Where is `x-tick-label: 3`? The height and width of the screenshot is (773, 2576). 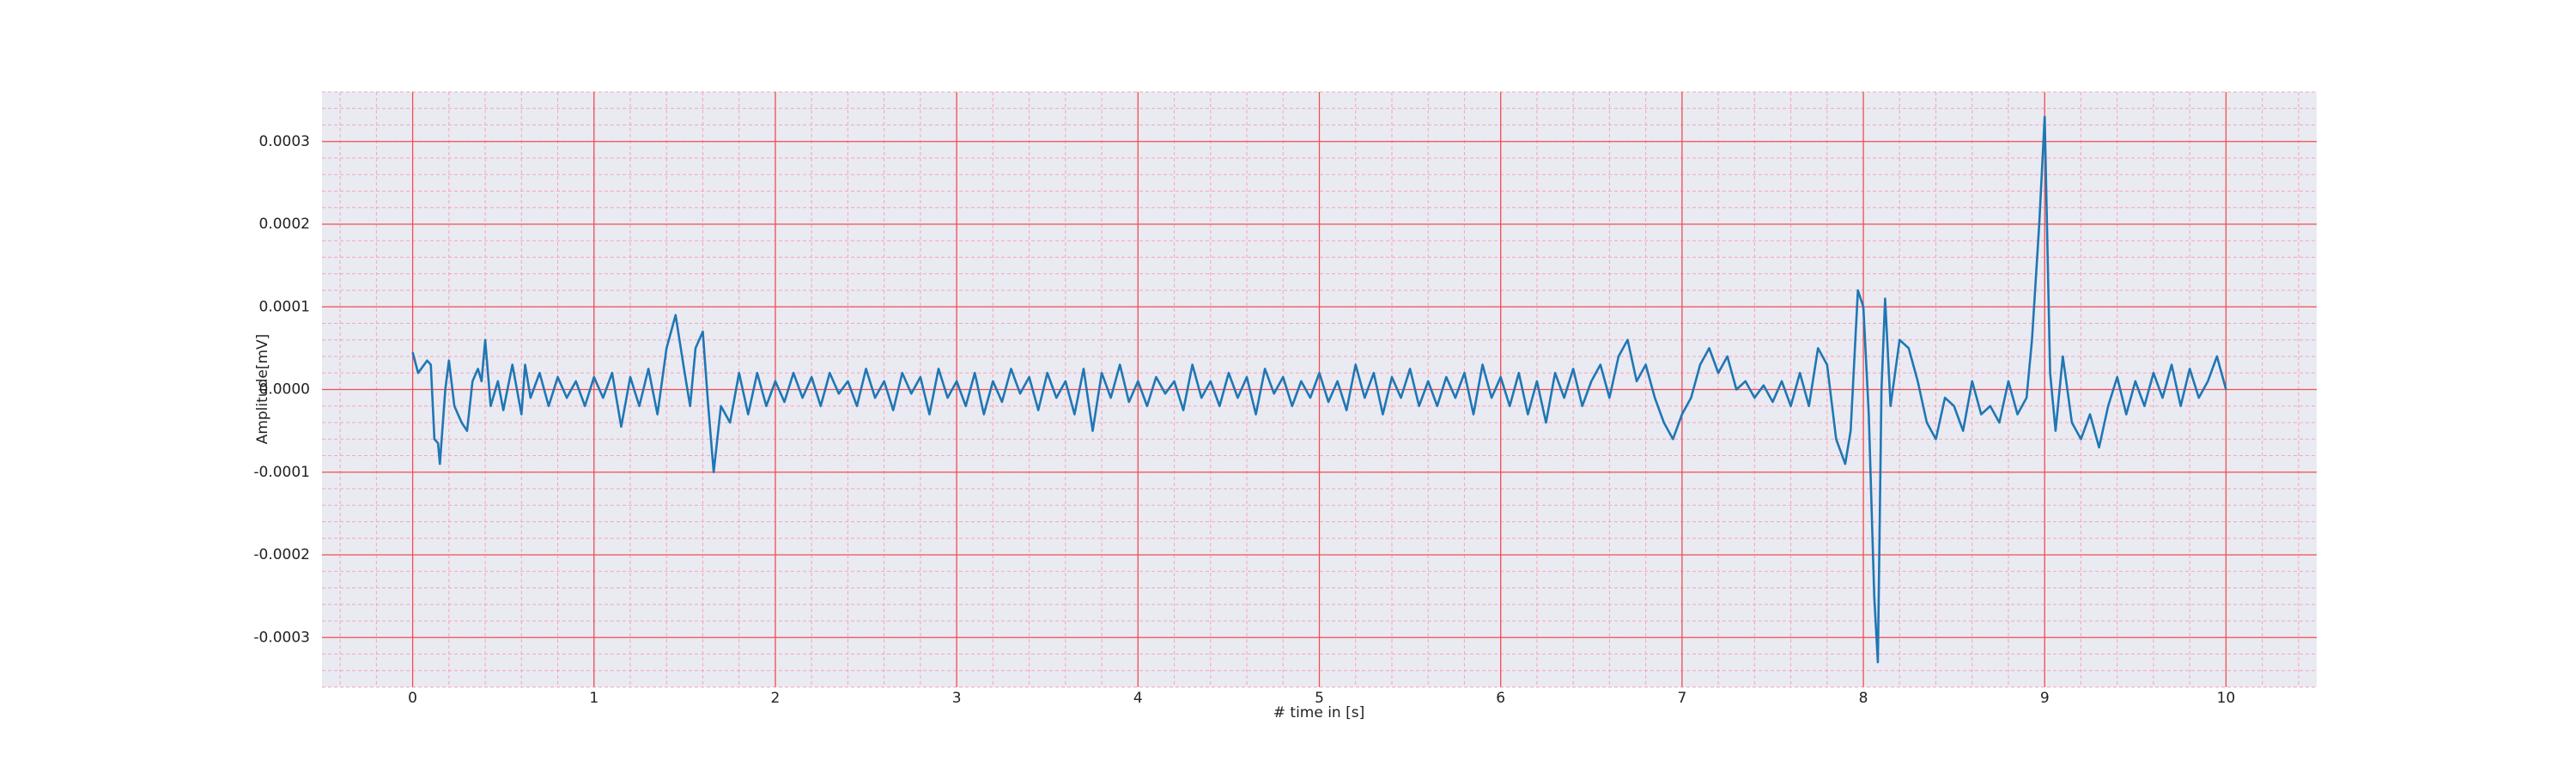 x-tick-label: 3 is located at coordinates (957, 698).